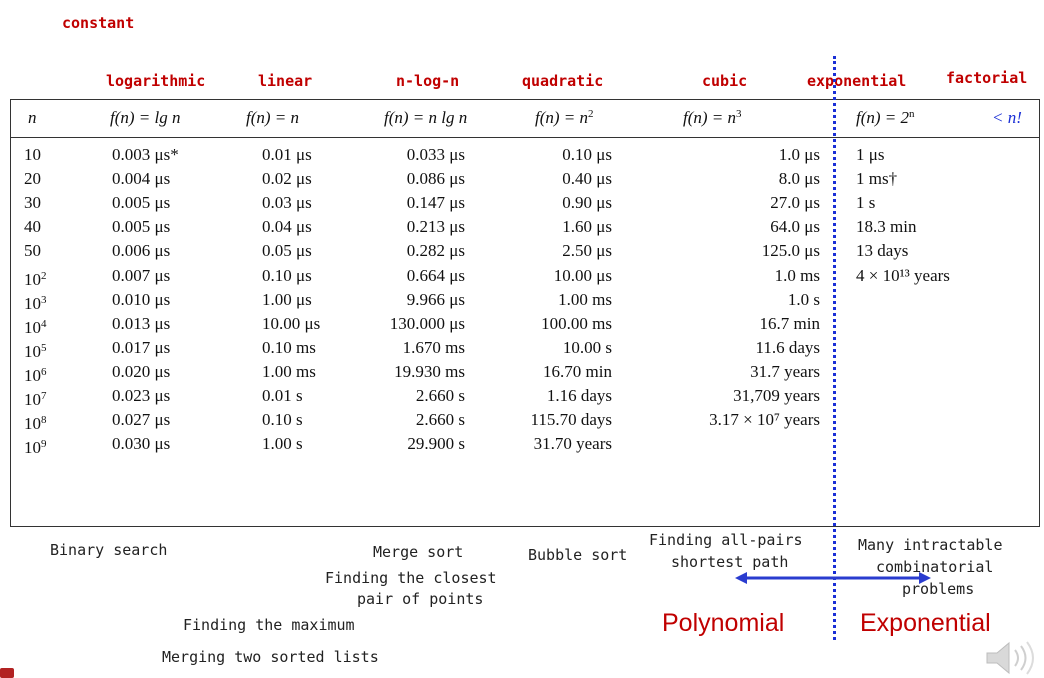 This screenshot has height=678, width=1044. I want to click on header-exponential: f(n) = 2n, so click(885, 118).